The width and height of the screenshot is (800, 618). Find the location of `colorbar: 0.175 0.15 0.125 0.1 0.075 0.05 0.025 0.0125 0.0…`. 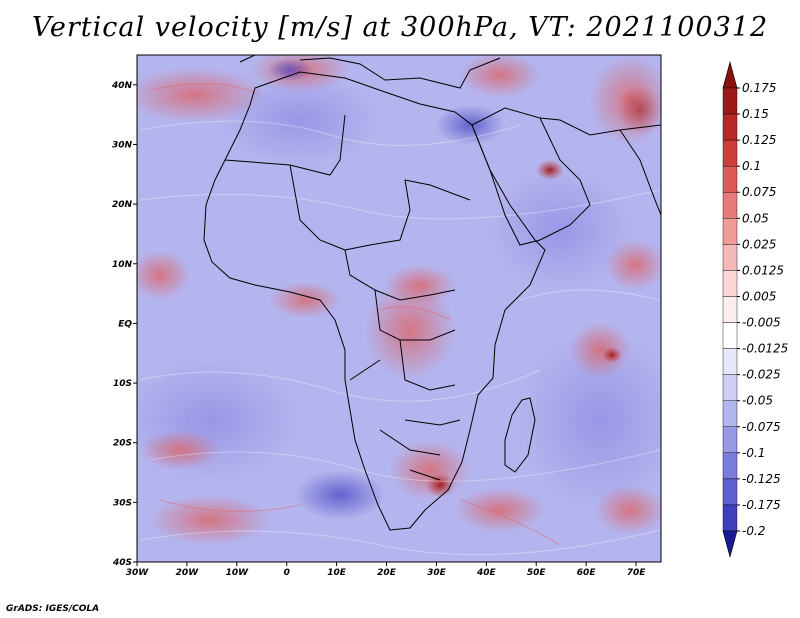

colorbar: 0.175 0.15 0.125 0.1 0.075 0.05 0.025 0.0125 0.0… is located at coordinates (755, 309).